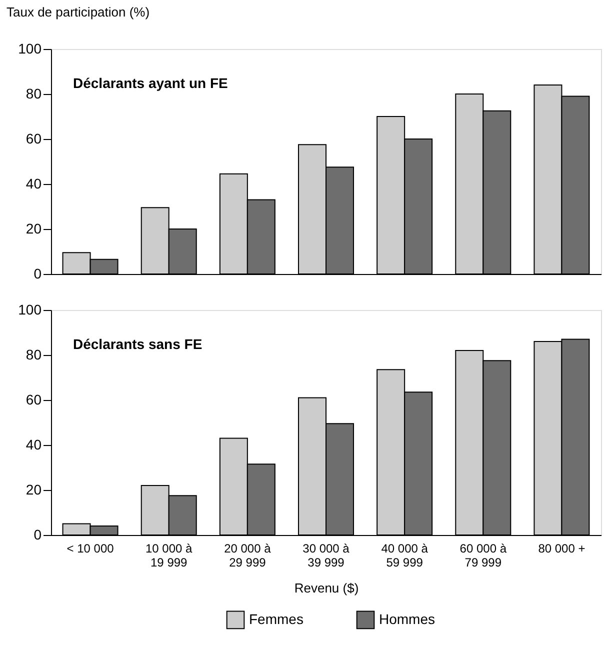 The image size is (608, 652). I want to click on y-axis-title: Taux de participation (%), so click(78, 12).